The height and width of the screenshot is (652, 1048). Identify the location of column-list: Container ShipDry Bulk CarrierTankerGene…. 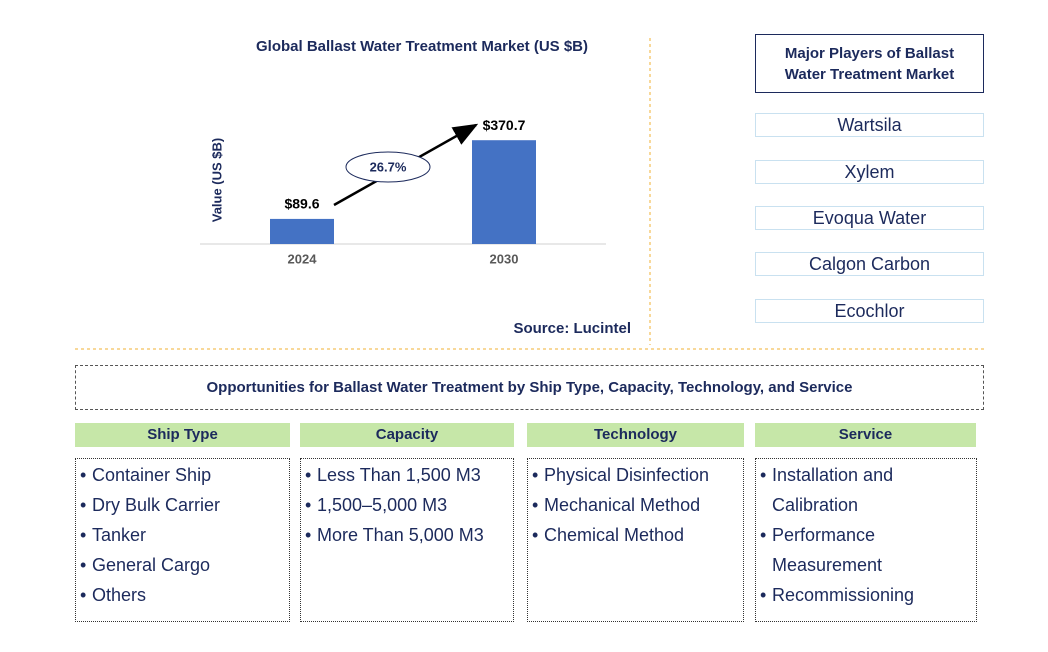
(182, 540).